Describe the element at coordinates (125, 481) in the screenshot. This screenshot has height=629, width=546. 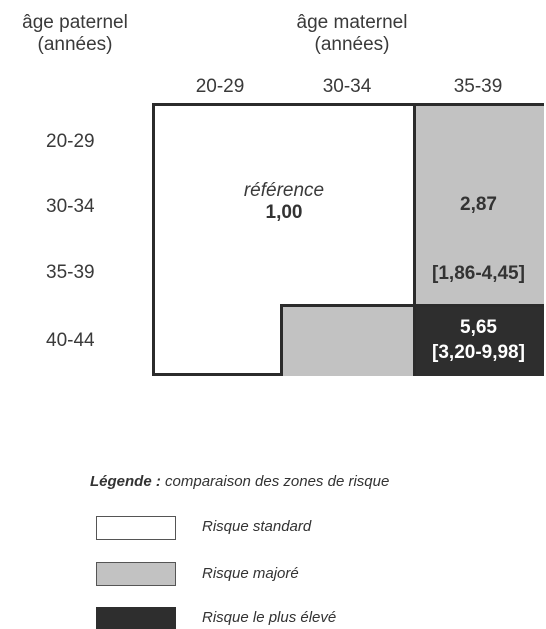
I see `legend-title-bold: Légende :` at that location.